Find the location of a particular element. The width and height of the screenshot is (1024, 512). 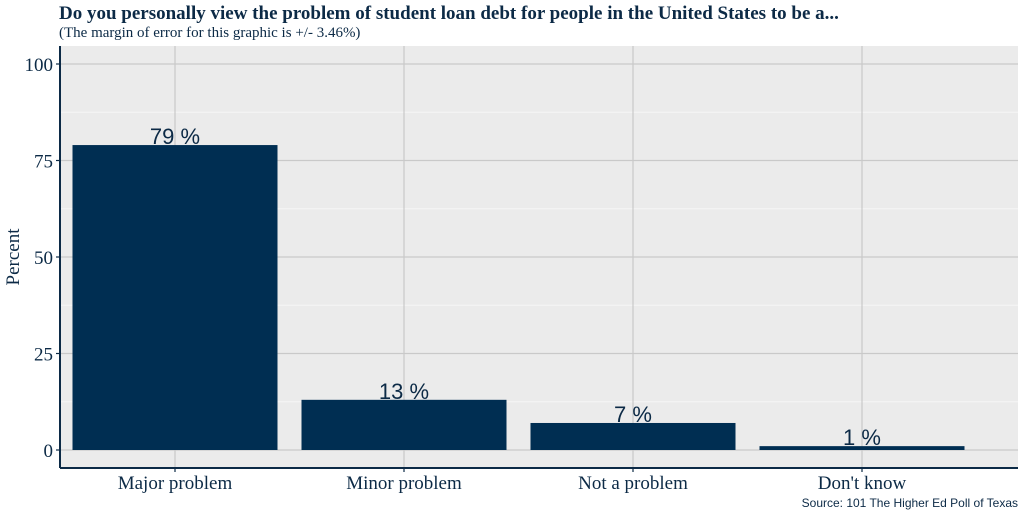

y-axis-ticks: 0 25 50 75 100 is located at coordinates (42, 258).